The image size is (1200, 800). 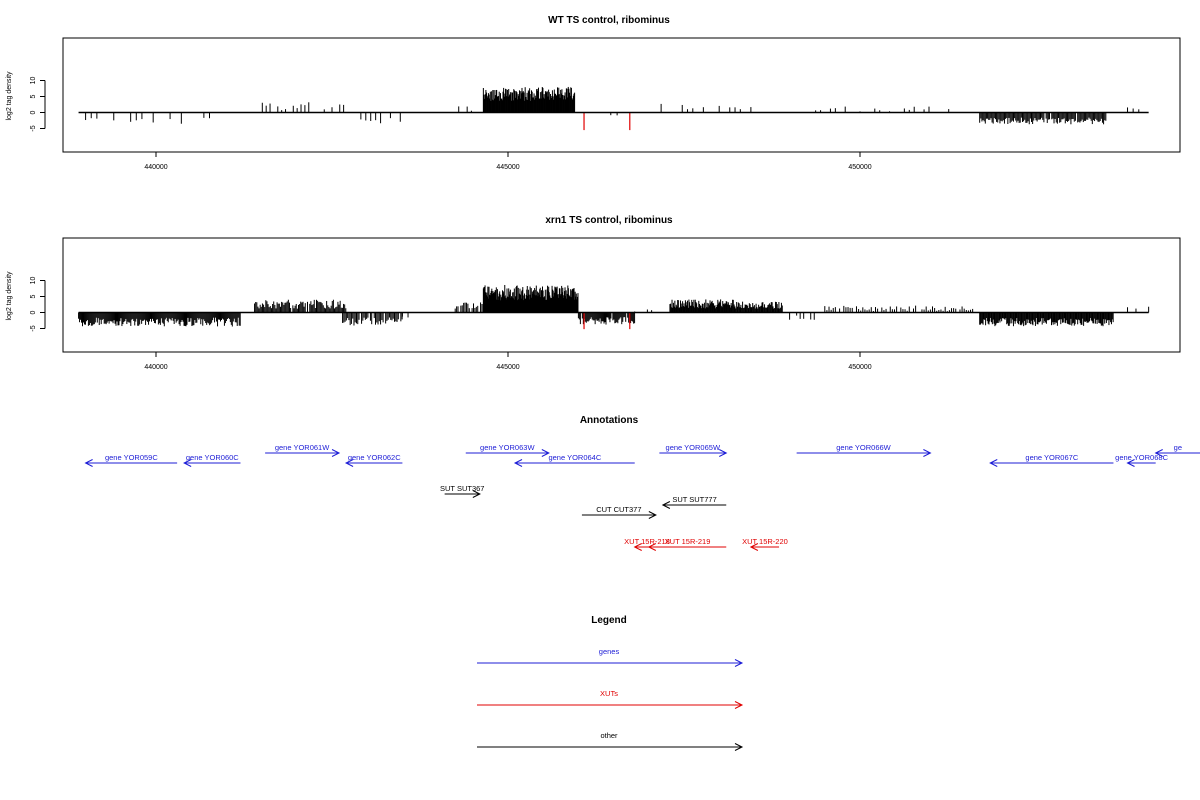 What do you see at coordinates (610, 741) in the screenshot?
I see `legend-item-other: other` at bounding box center [610, 741].